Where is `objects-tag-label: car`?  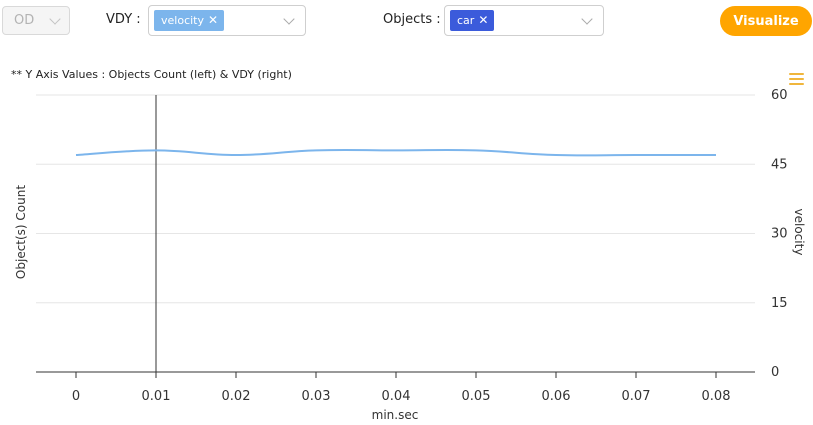 objects-tag-label: car is located at coordinates (466, 20).